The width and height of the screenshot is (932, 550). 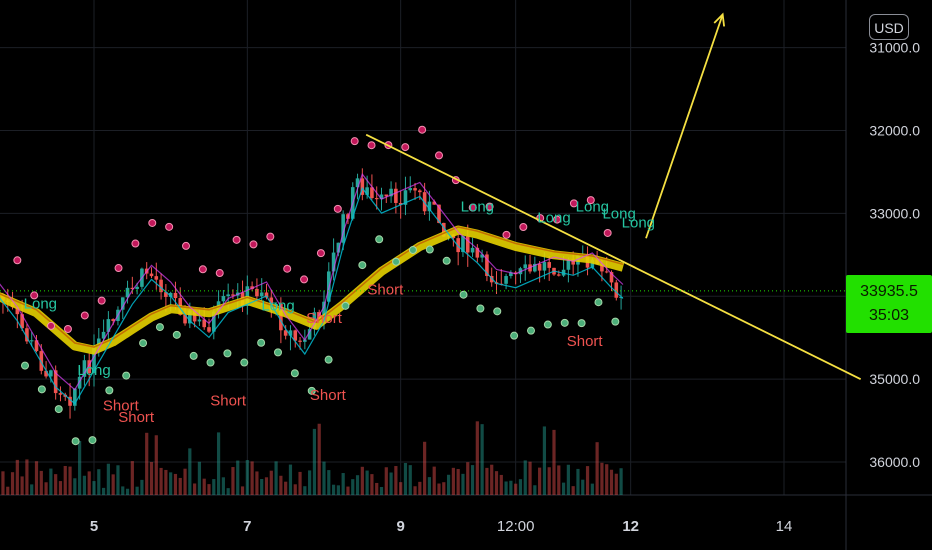 I want to click on time-axis: 5 7 9 12:00 12 14, so click(x=441, y=526).